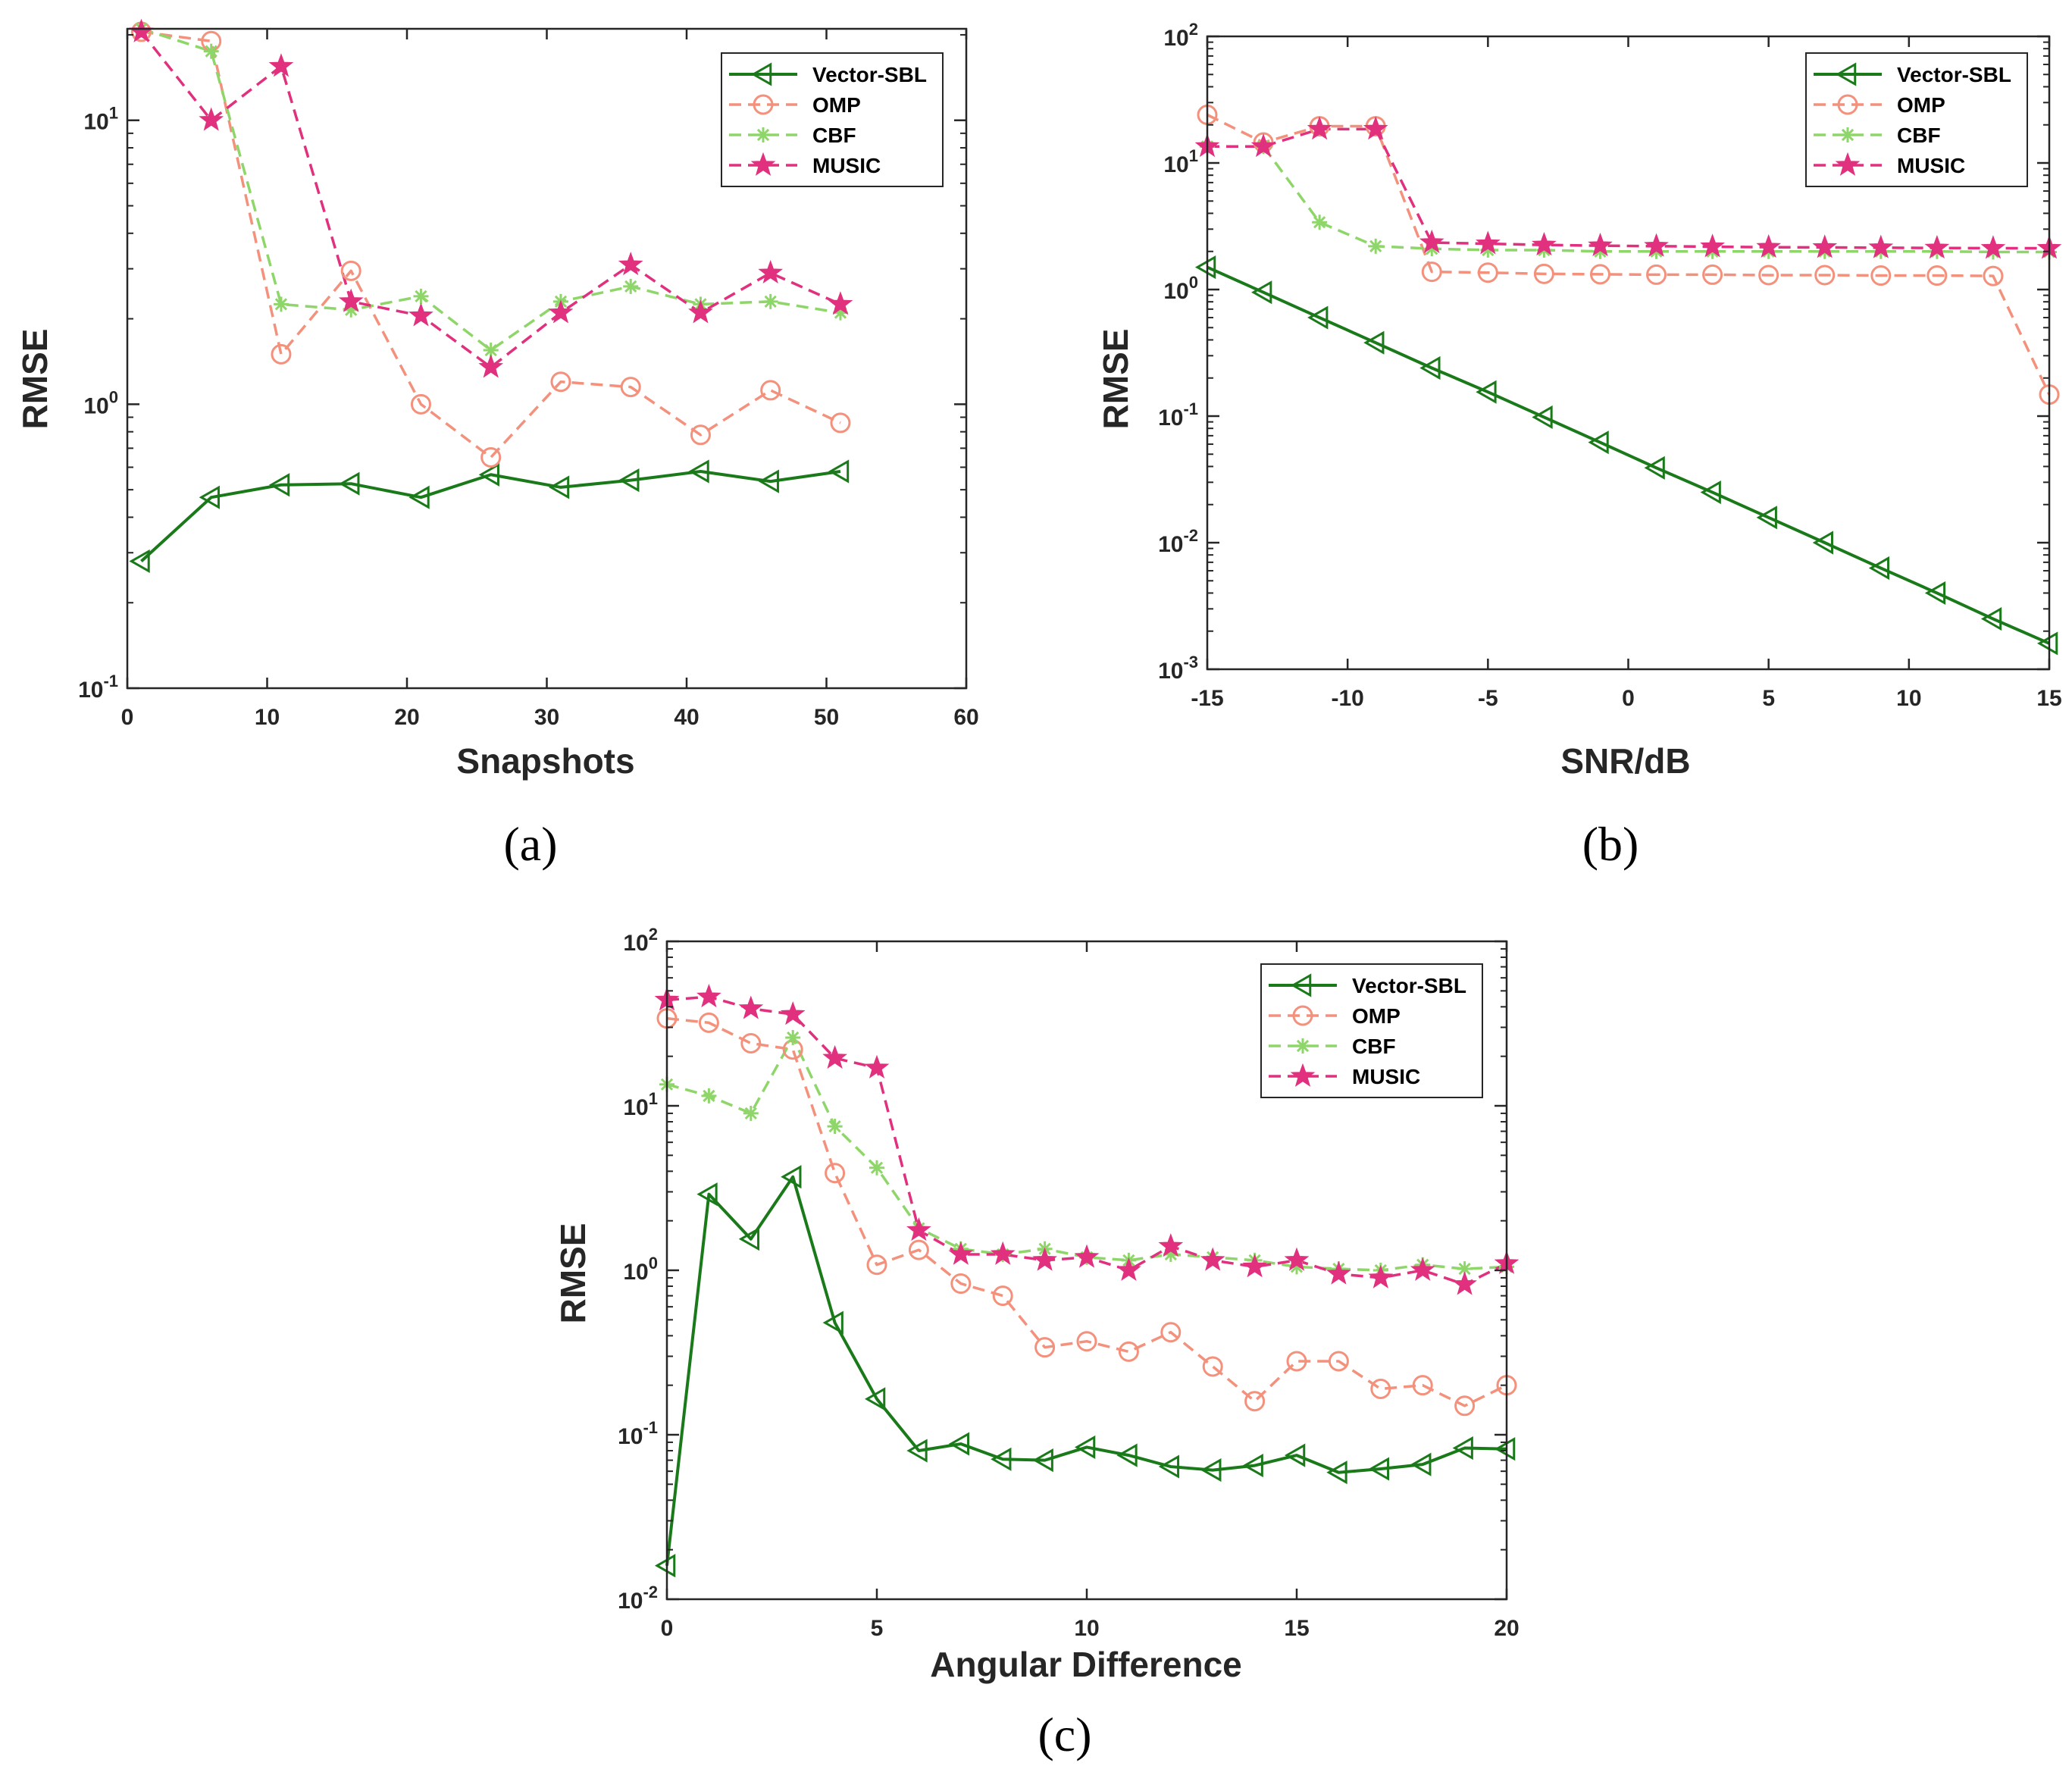  Describe the element at coordinates (545, 761) in the screenshot. I see `panel-a-xlabel: Snapshots` at that location.